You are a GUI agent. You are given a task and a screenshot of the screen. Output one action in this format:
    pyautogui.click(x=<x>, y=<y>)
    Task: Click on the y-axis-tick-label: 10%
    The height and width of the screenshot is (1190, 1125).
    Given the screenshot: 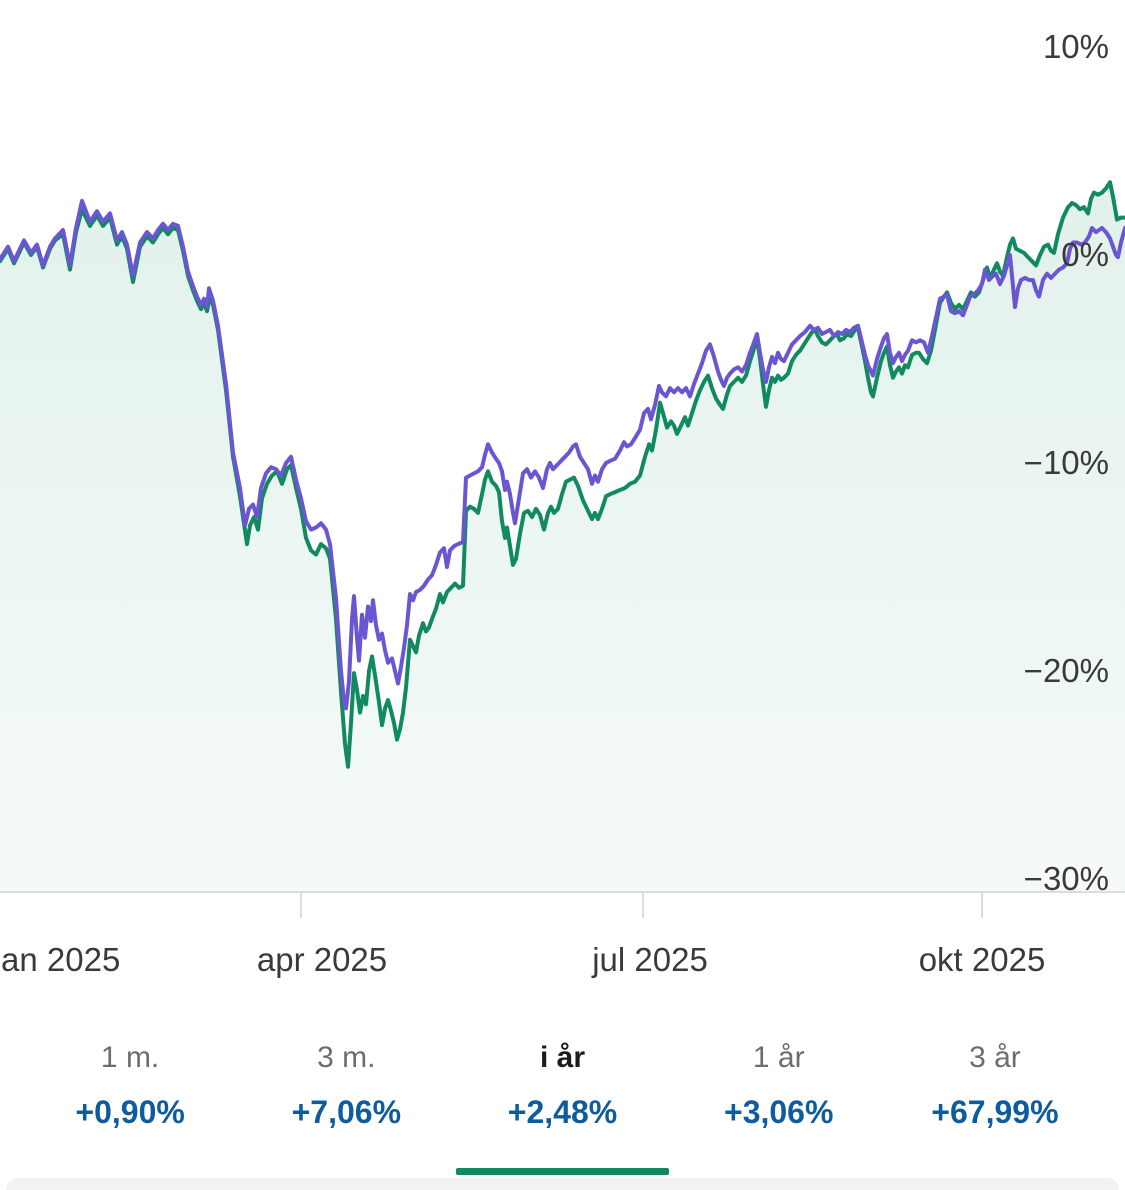 What is the action you would take?
    pyautogui.click(x=1075, y=46)
    